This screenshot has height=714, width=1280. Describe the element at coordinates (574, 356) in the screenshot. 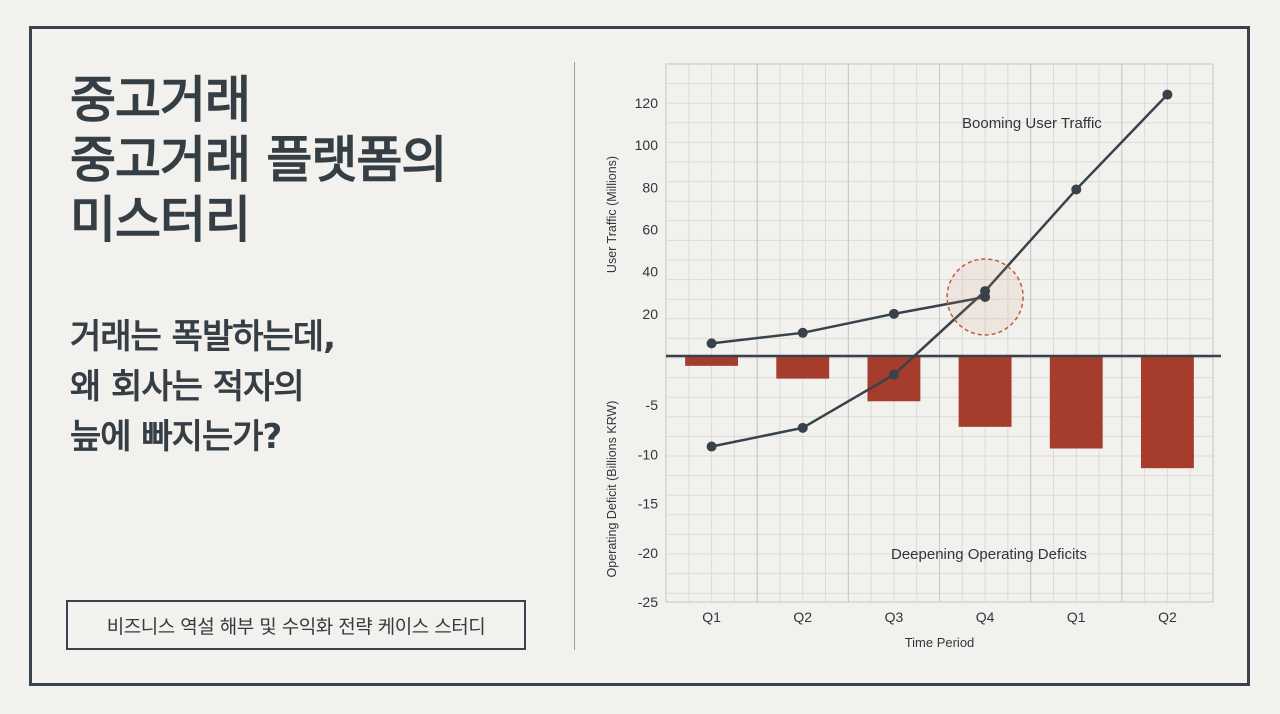

I see `vertical-divider` at that location.